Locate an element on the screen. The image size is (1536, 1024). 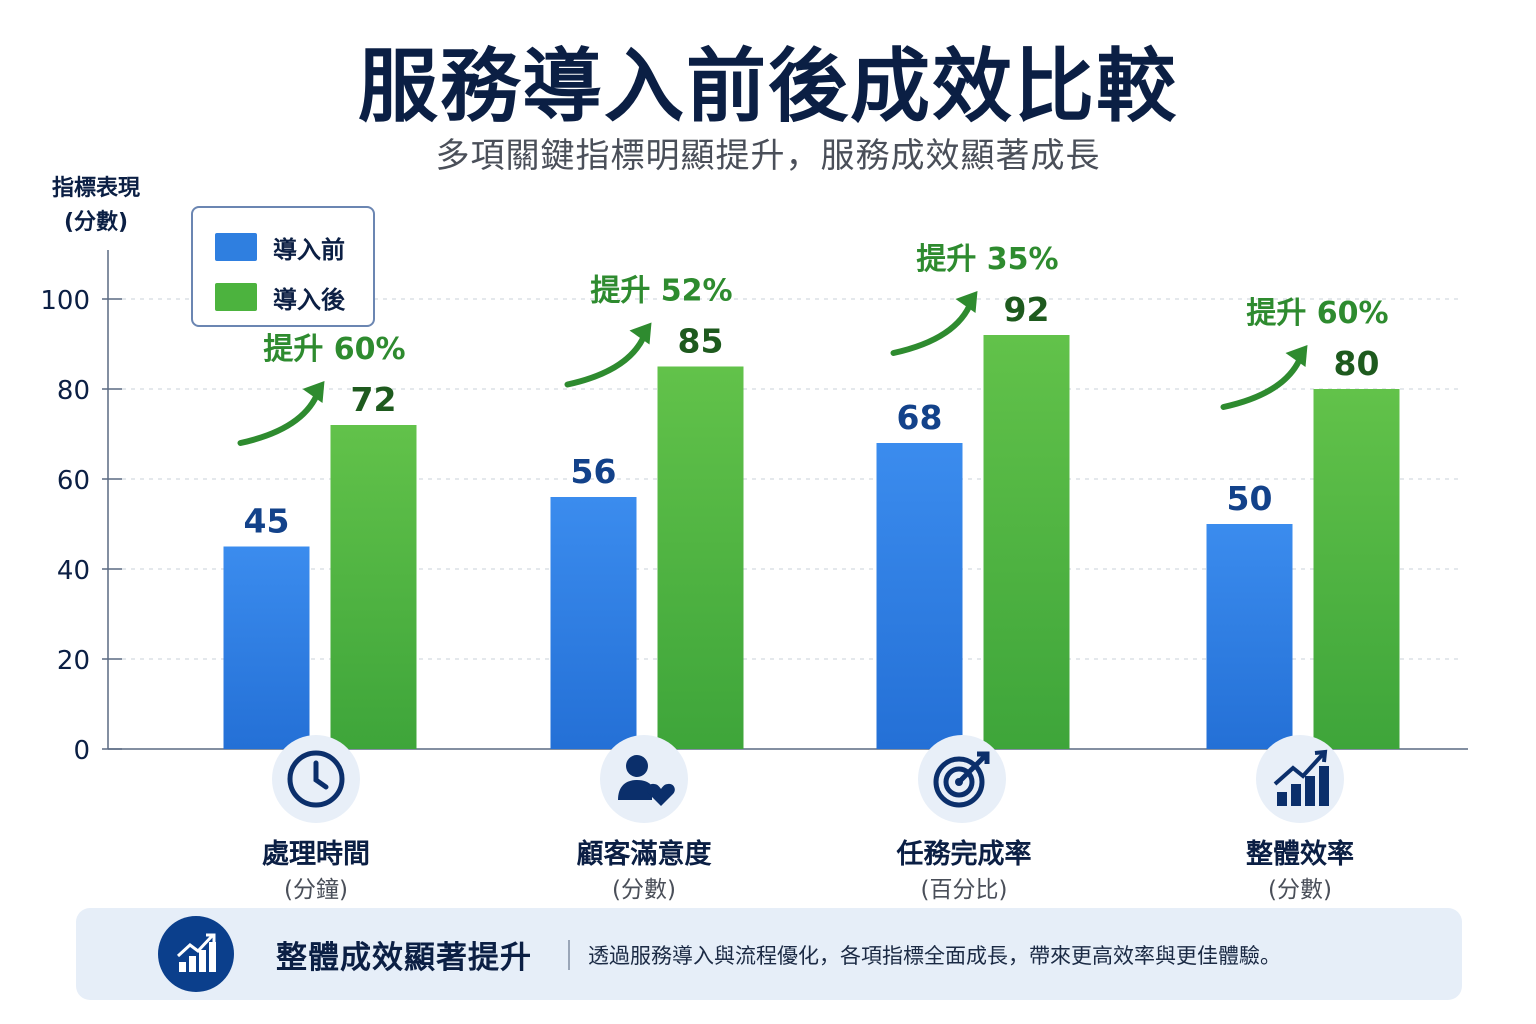
chart-legend: 導入前 導入後 is located at coordinates (283, 266).